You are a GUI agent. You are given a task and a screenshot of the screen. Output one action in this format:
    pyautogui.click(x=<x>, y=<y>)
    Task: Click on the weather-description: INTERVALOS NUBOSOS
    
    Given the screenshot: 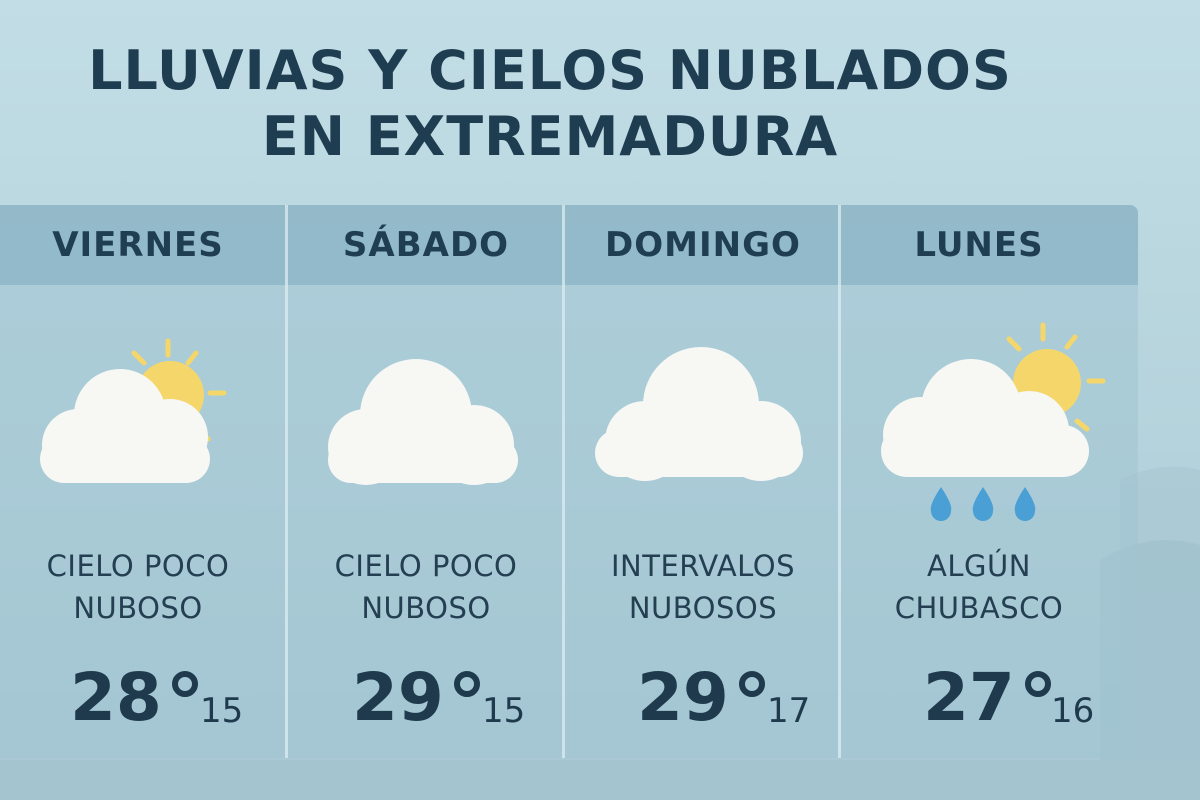 What is the action you would take?
    pyautogui.click(x=703, y=587)
    